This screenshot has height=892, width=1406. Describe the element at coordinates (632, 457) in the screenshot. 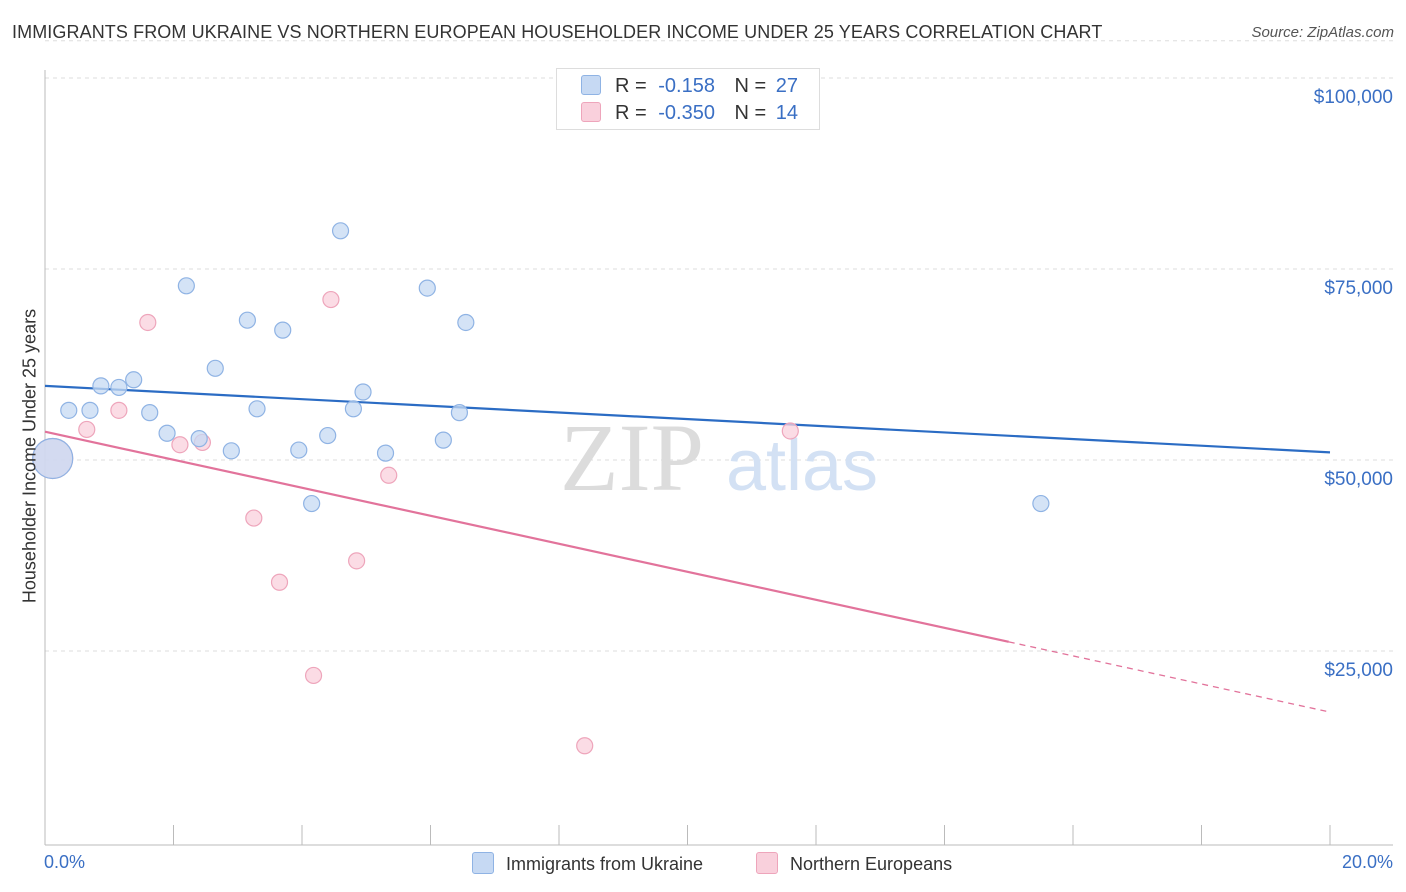

I see `watermark-zip: ZIP` at that location.